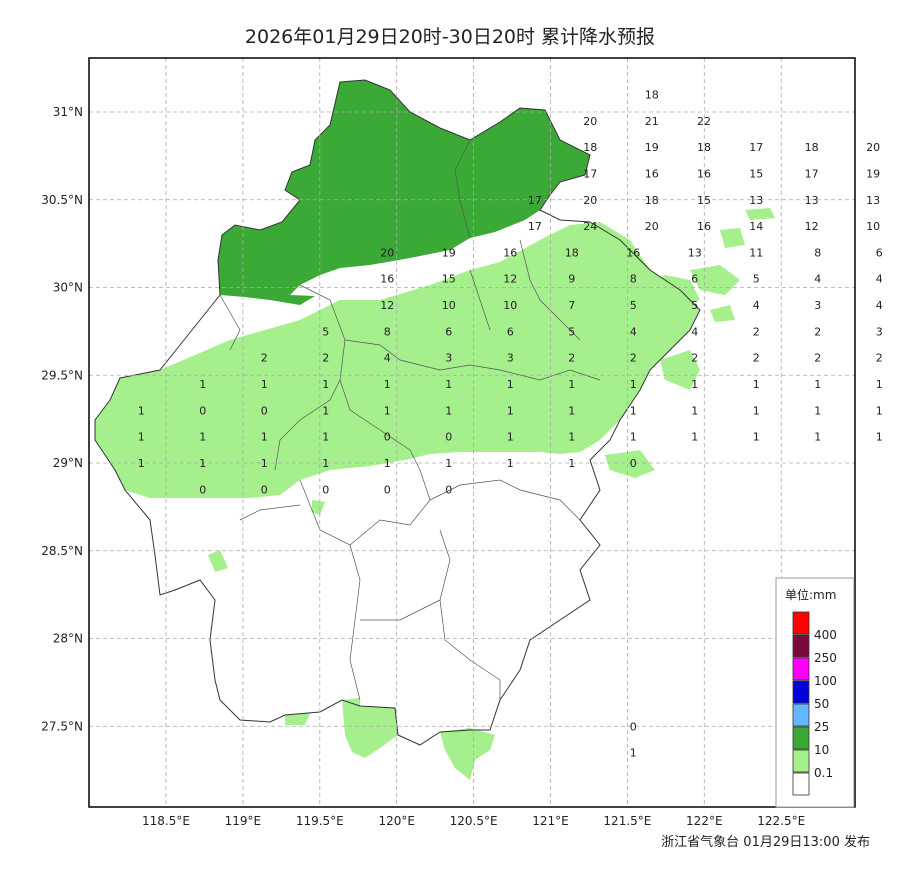 The width and height of the screenshot is (900, 877). I want to click on legend-value: 250, so click(825, 658).